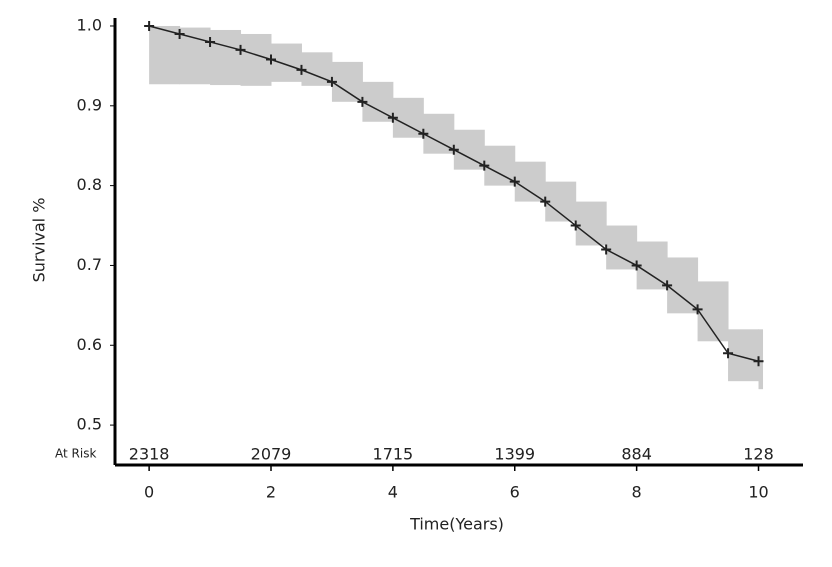 Image resolution: width=832 pixels, height=567 pixels. Describe the element at coordinates (456, 524) in the screenshot. I see `x-axis-label: Time(Years)` at that location.